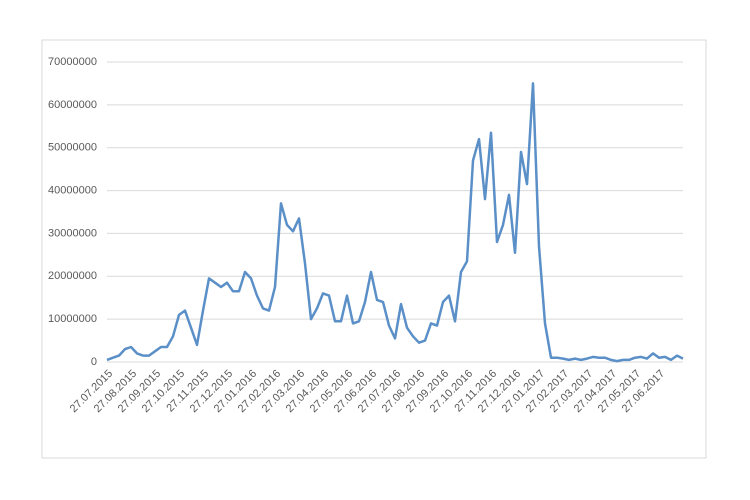 This screenshot has height=500, width=750. Describe the element at coordinates (72, 233) in the screenshot. I see `y-tick-label: 30000000` at that location.